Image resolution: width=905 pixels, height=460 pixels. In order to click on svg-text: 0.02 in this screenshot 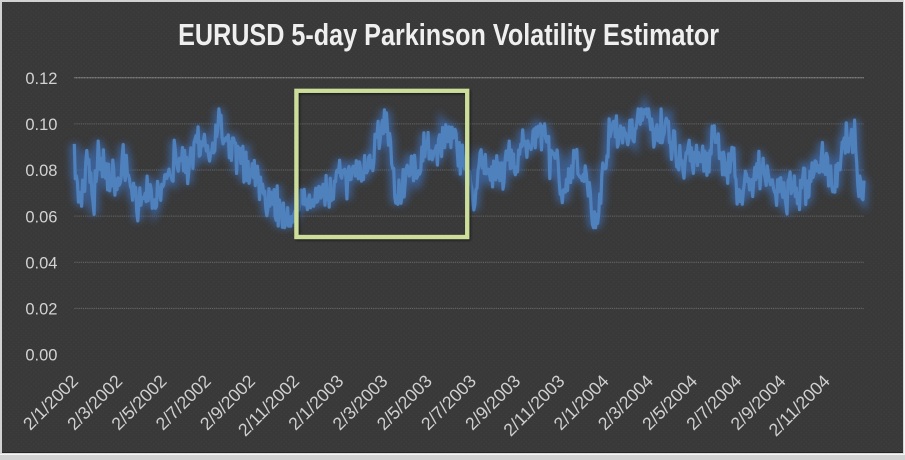, I will do `click(41, 310)`.